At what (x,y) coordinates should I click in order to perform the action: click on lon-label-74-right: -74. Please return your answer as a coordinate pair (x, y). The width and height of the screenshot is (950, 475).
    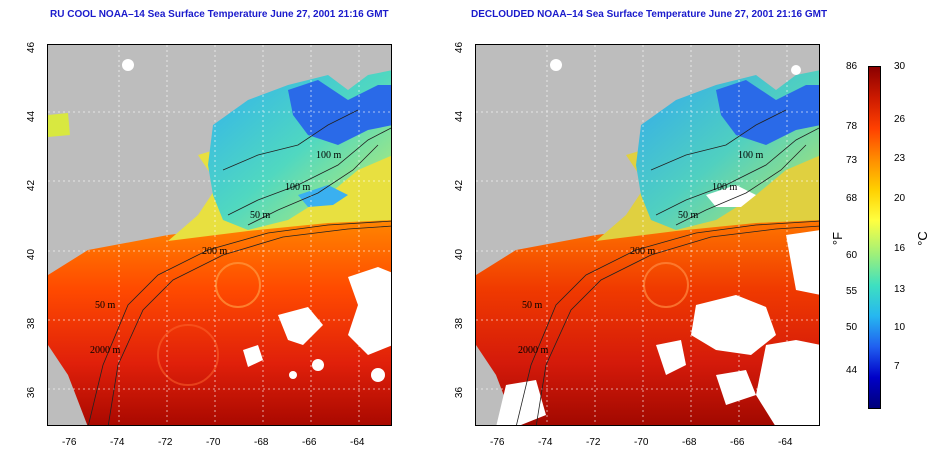
    Looking at the image, I should click on (545, 442).